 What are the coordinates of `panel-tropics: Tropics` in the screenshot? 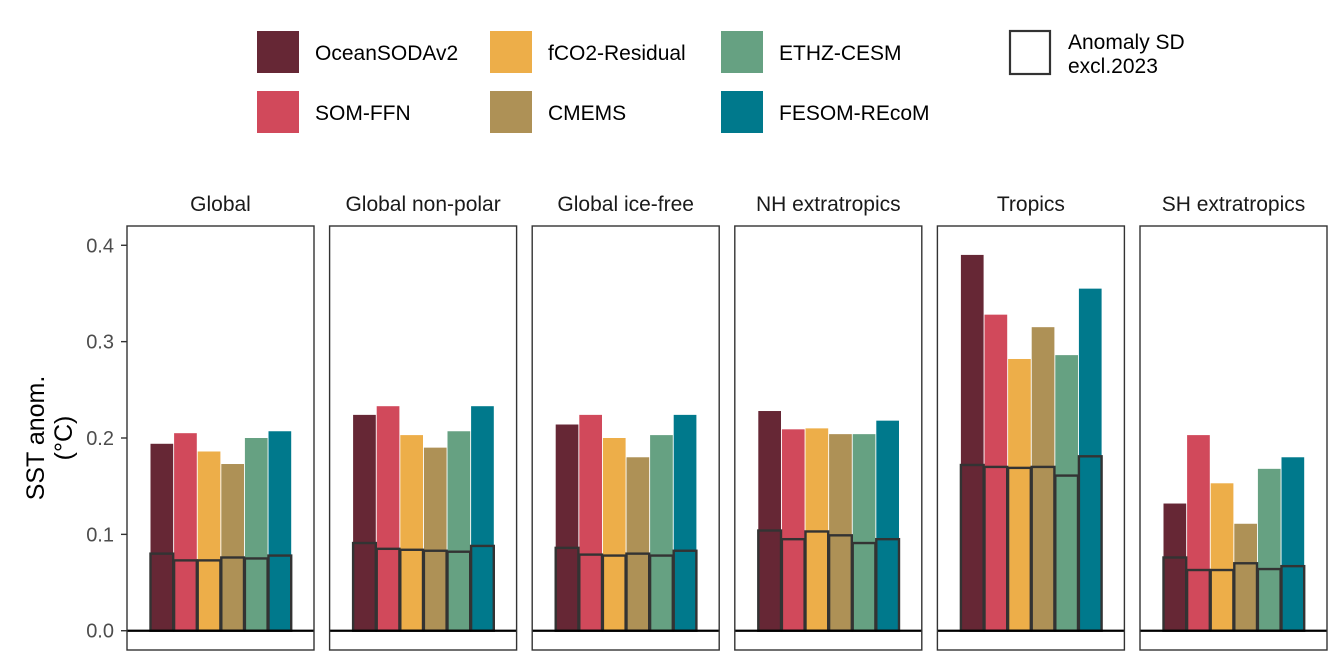 It's located at (1031, 422).